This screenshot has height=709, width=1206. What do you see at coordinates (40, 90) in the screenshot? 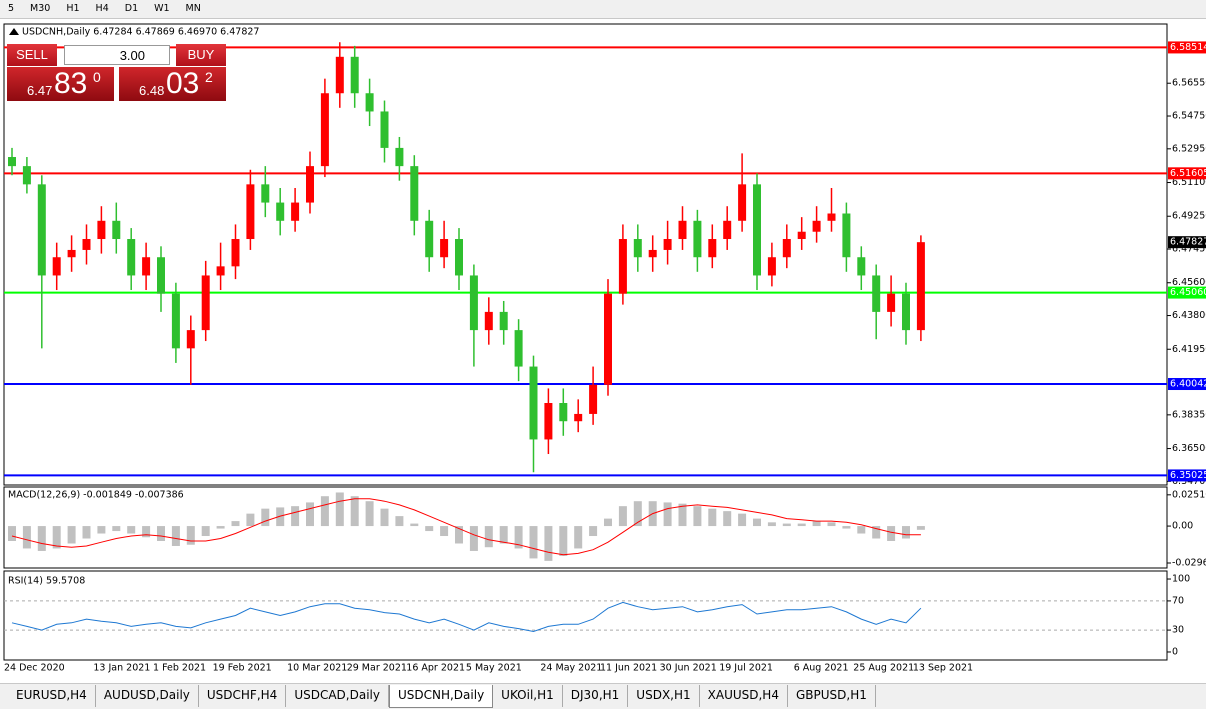
I see `bid-big: 6.47` at bounding box center [40, 90].